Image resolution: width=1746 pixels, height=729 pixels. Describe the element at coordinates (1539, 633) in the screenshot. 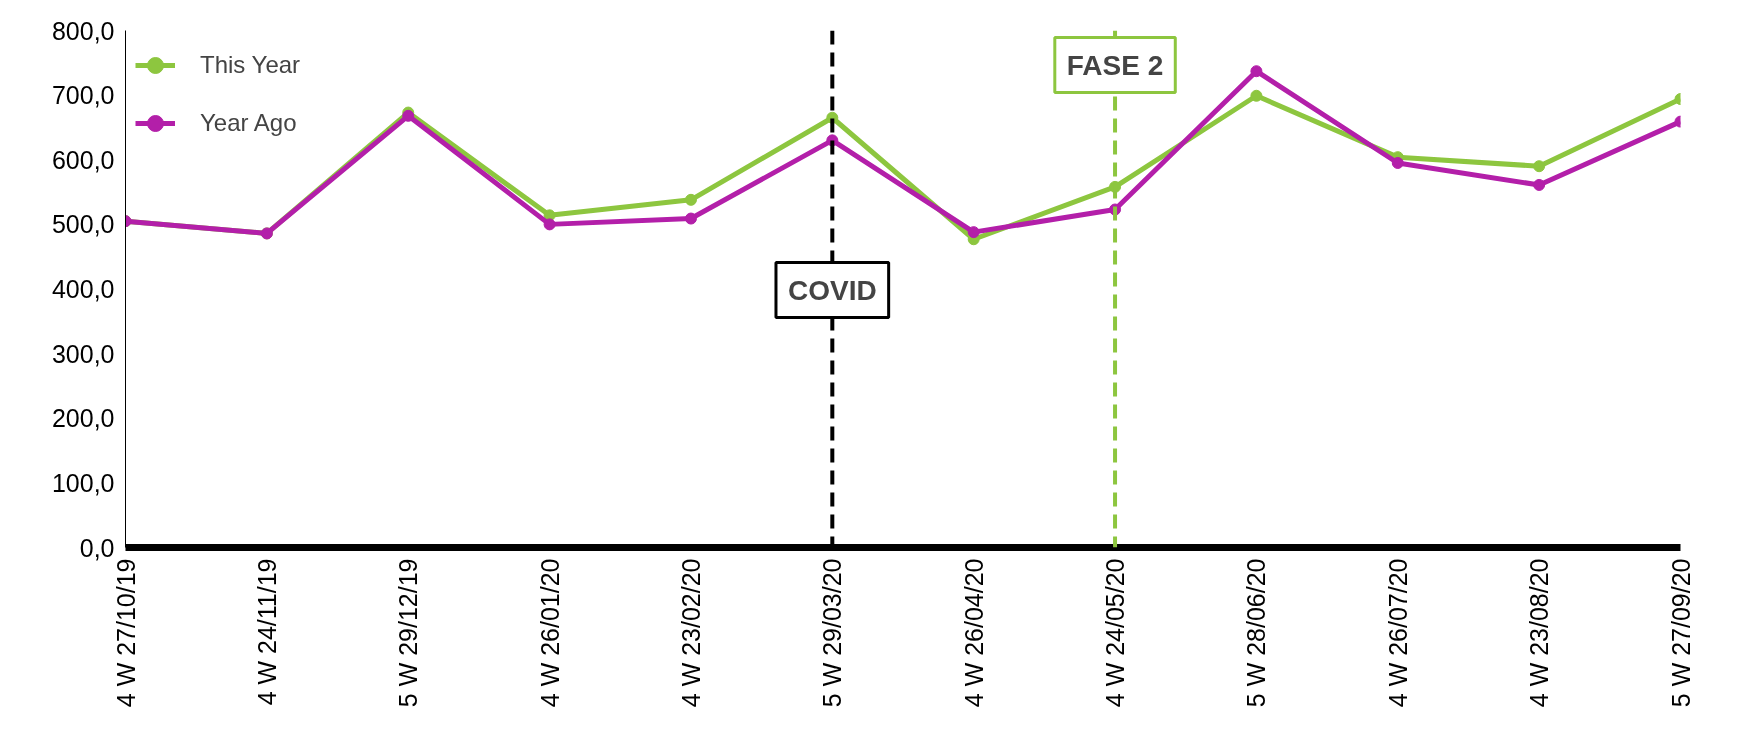

I see `x-tick-label: 4 W 23/08/20` at that location.